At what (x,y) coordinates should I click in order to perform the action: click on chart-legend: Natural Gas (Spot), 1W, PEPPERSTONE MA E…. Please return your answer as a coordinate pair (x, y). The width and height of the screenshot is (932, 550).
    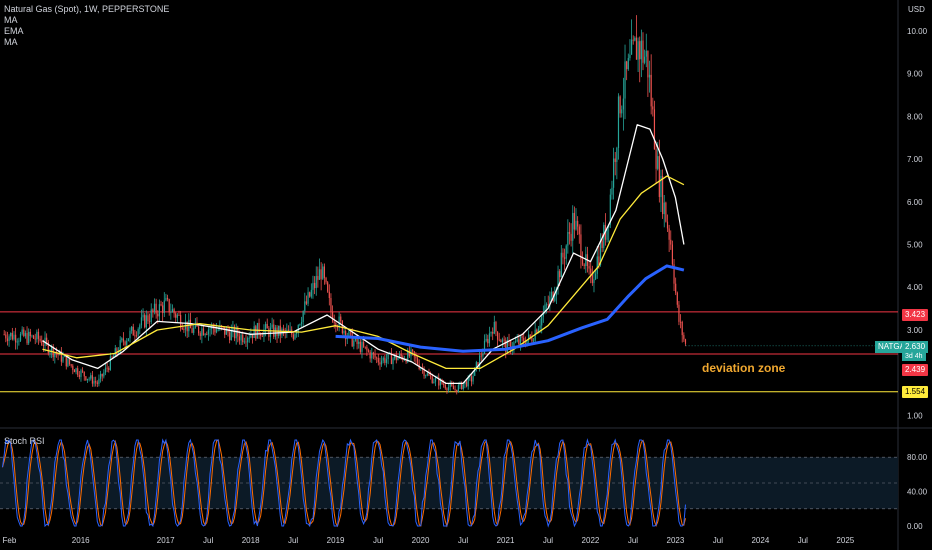
    Looking at the image, I should click on (86, 26).